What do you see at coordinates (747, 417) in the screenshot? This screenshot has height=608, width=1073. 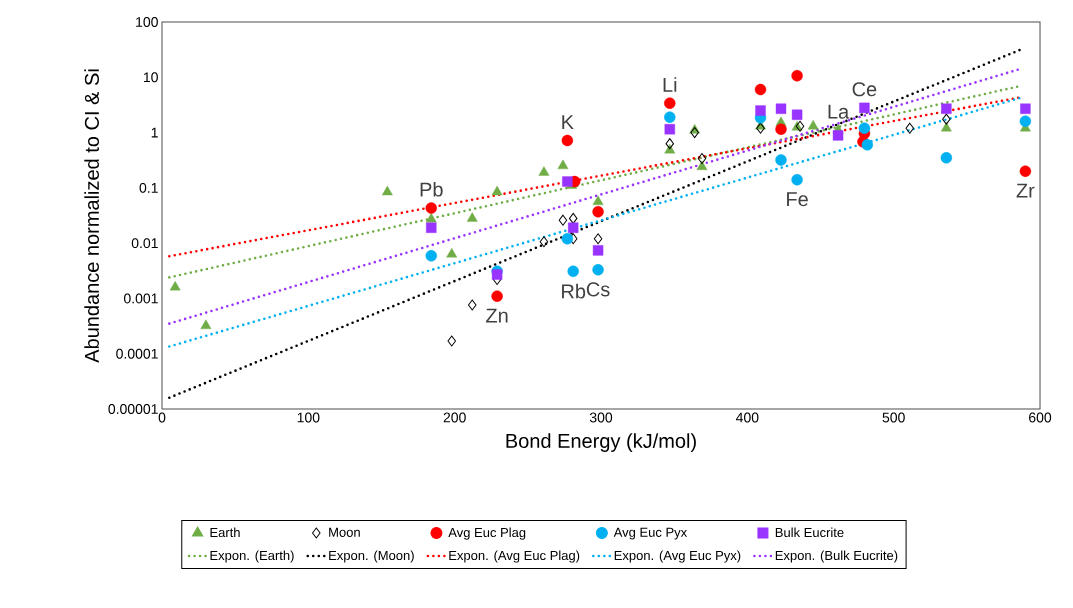 I see `x-tick-label: 400` at bounding box center [747, 417].